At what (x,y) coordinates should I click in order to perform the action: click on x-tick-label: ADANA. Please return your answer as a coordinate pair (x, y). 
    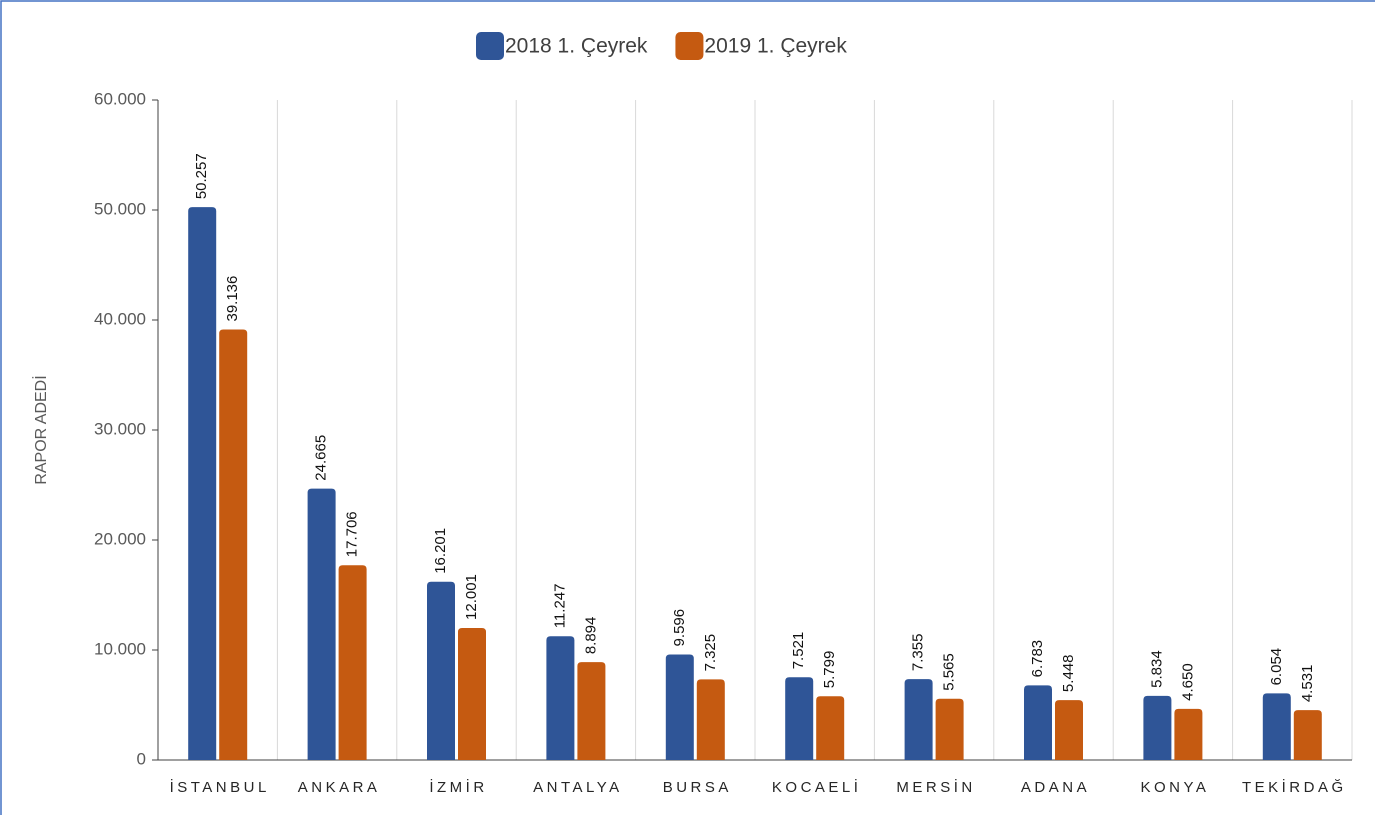
    Looking at the image, I should click on (1055, 787).